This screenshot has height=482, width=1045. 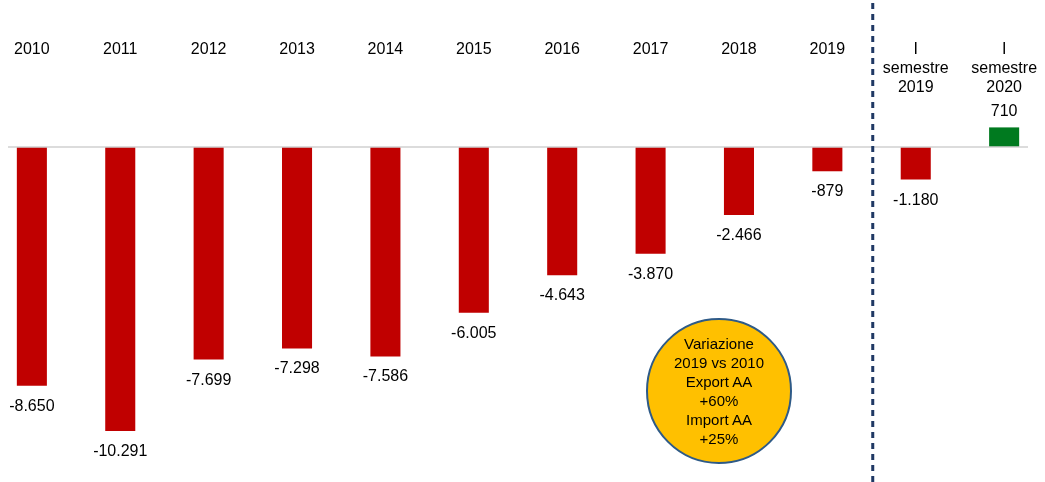 What do you see at coordinates (827, 48) in the screenshot?
I see `x-tick-label: 2019` at bounding box center [827, 48].